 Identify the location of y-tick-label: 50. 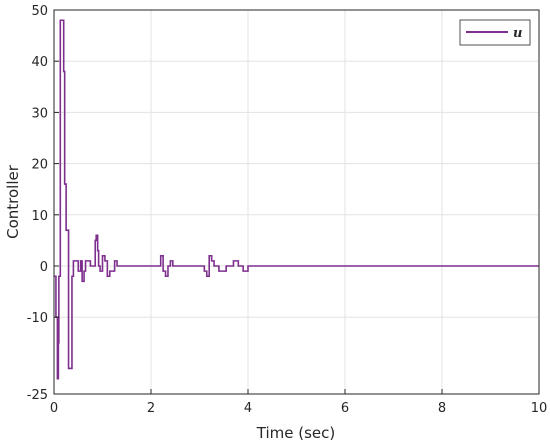
(39, 11).